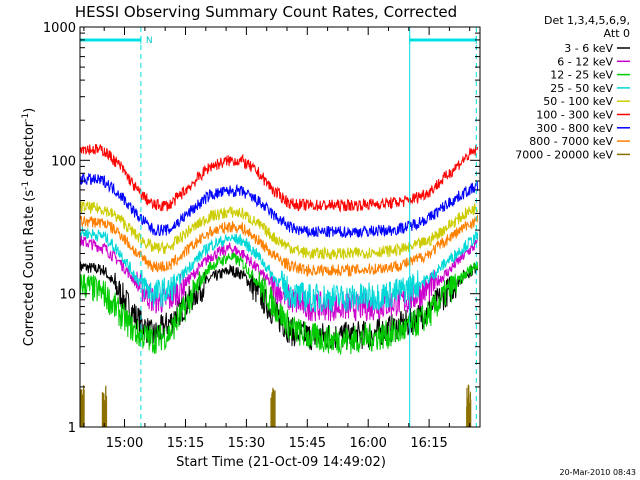 Image resolution: width=640 pixels, height=480 pixels. What do you see at coordinates (72, 428) in the screenshot?
I see `y-tick-label: 1` at bounding box center [72, 428].